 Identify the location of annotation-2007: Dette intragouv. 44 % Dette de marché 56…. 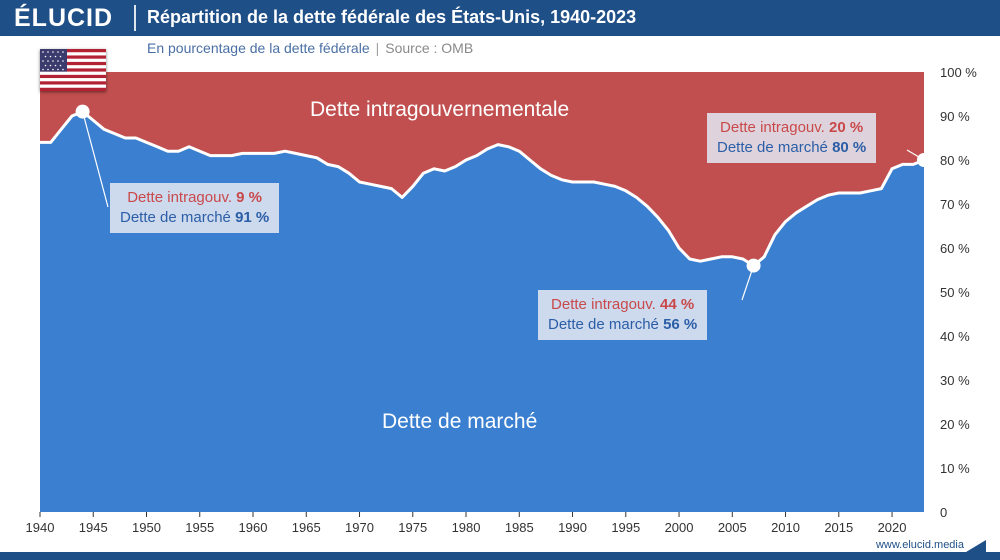
(623, 315).